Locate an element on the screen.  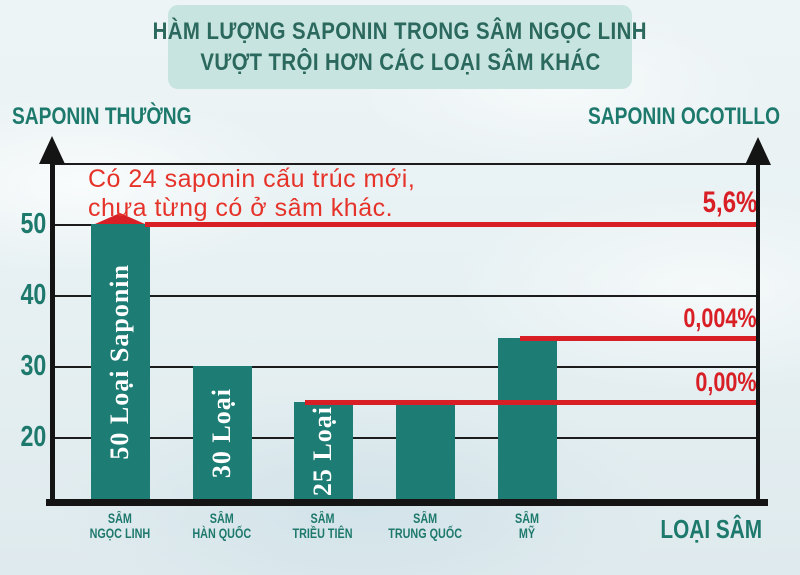
left-y-axis-line is located at coordinates (52, 332).